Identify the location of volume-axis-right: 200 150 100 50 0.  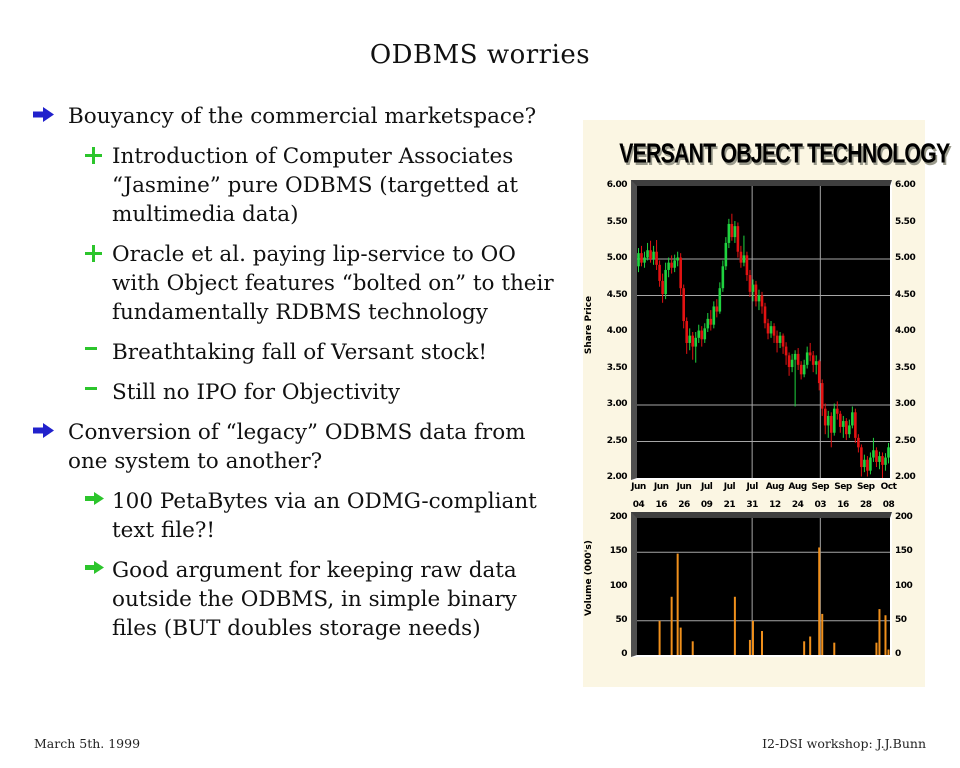
(917, 400).